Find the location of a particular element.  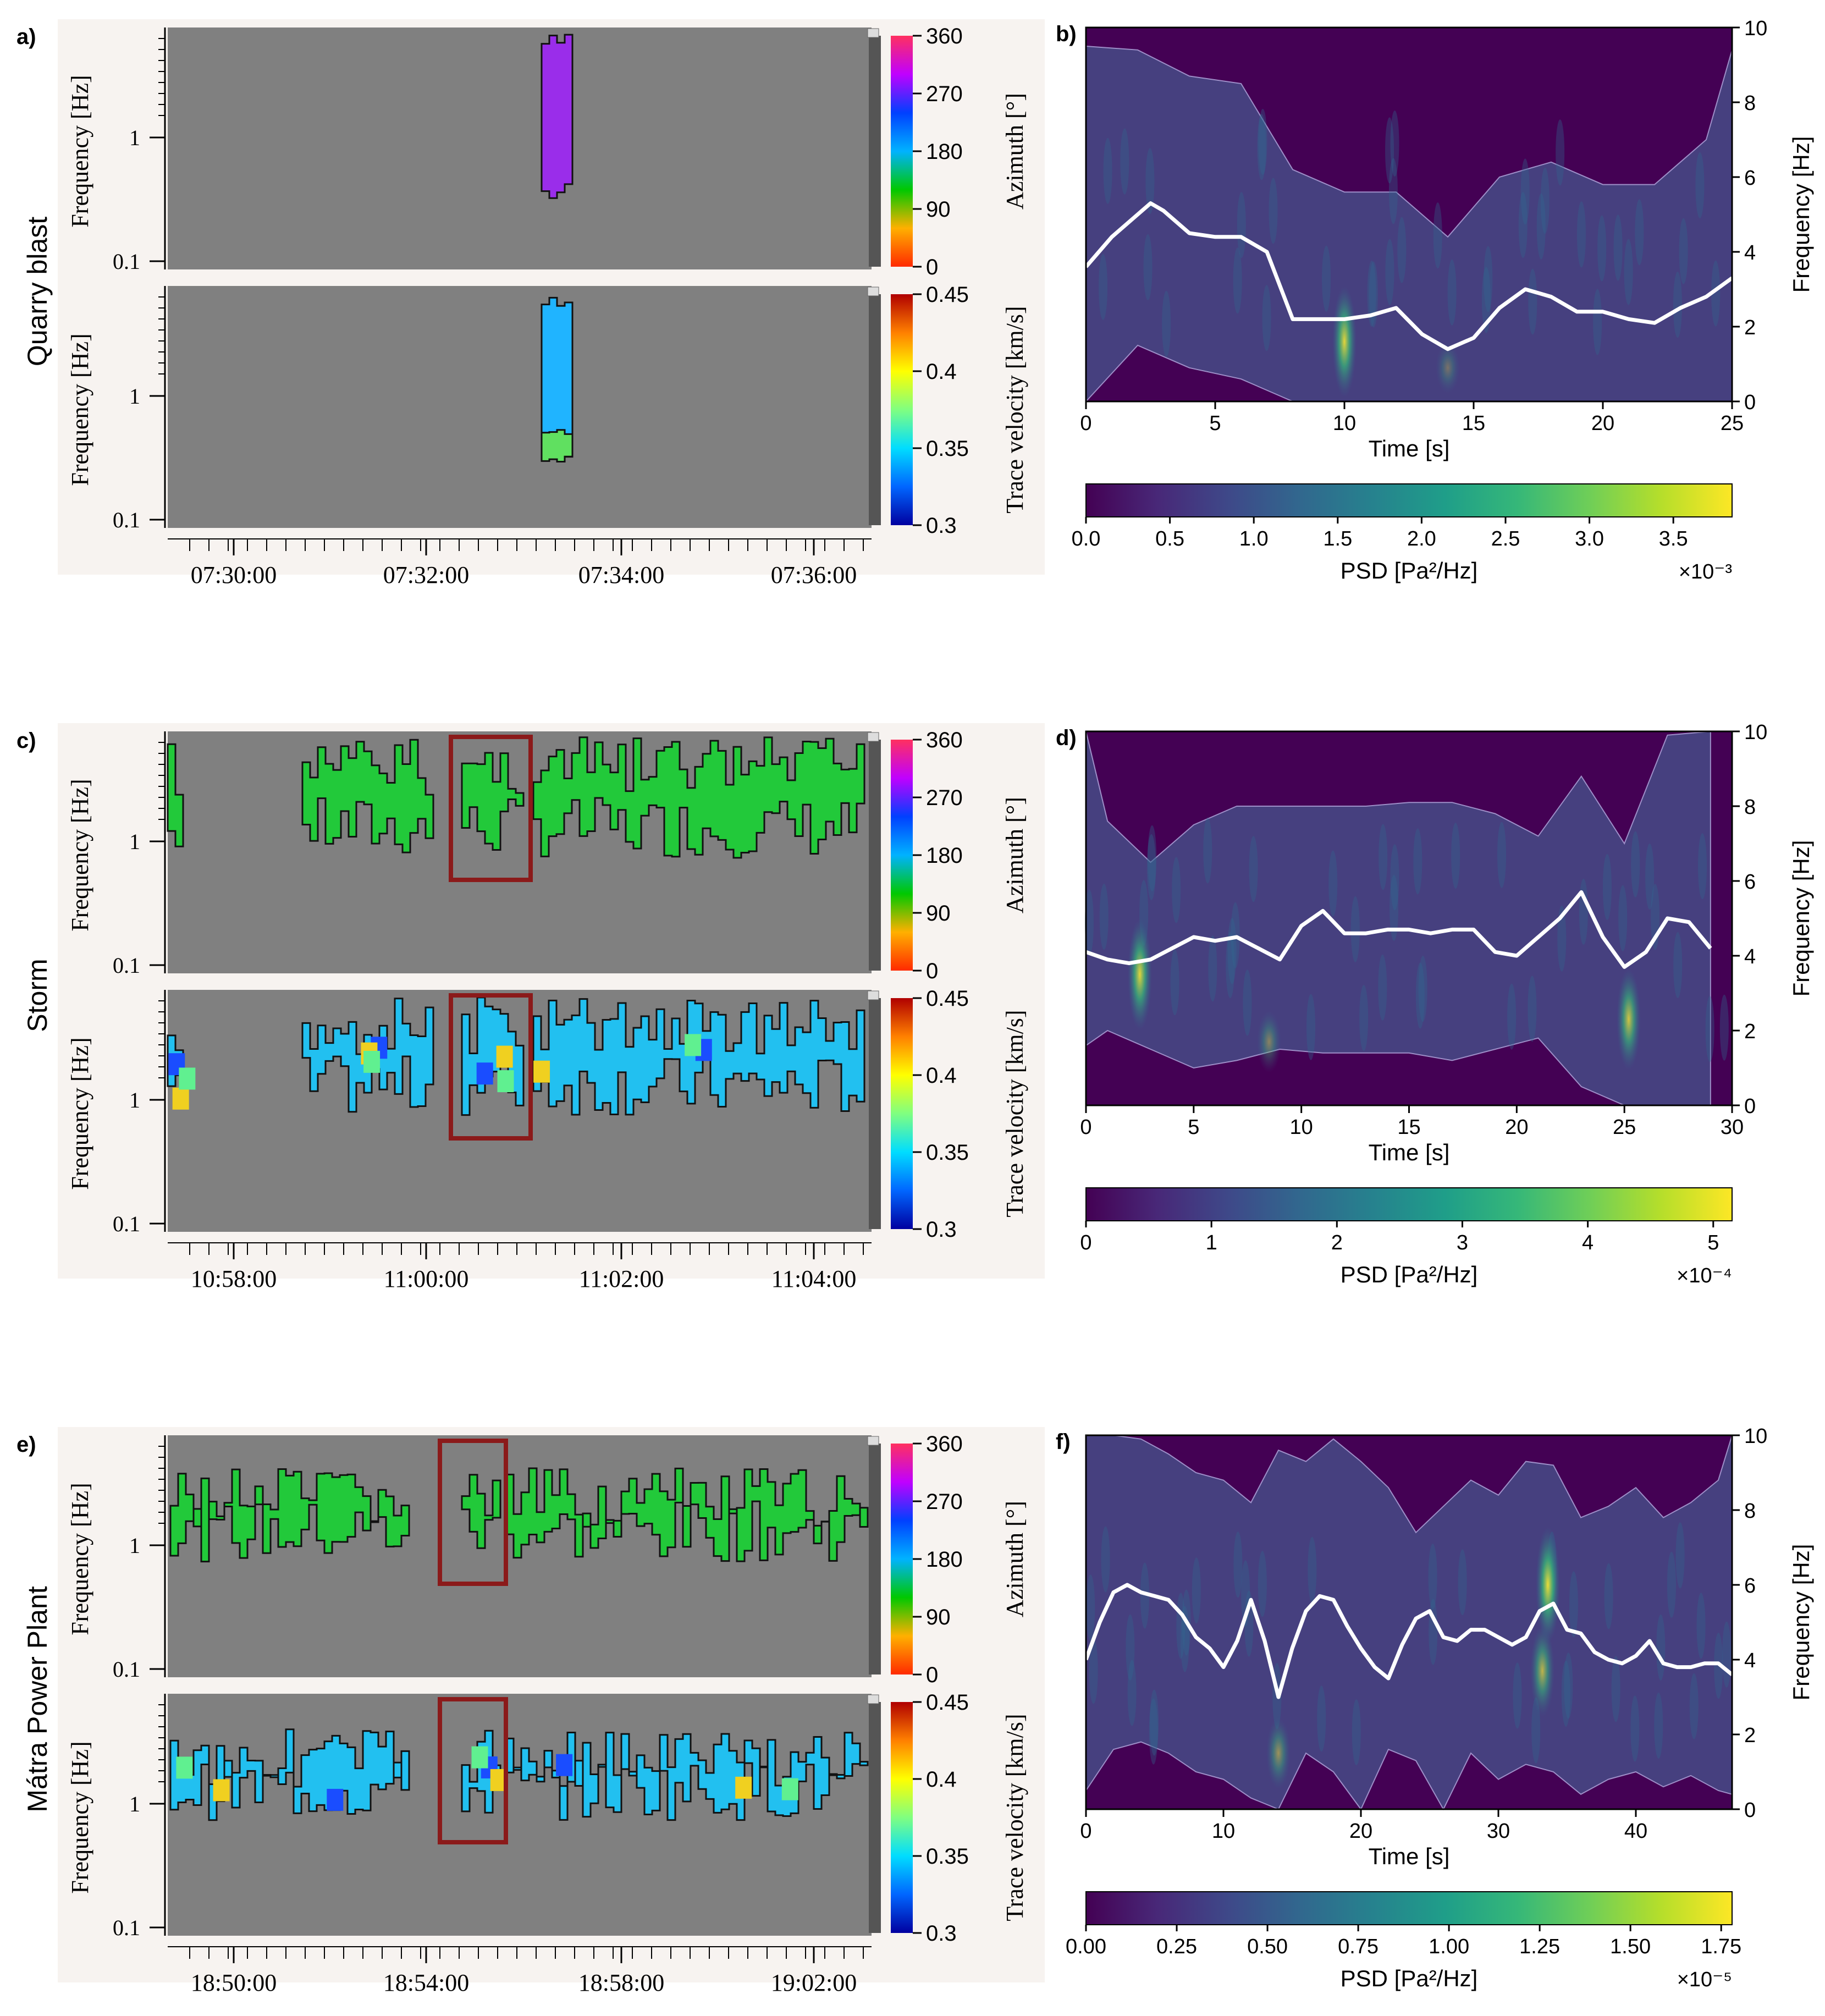

colorbar-tick-label: 0.5 is located at coordinates (1169, 538).